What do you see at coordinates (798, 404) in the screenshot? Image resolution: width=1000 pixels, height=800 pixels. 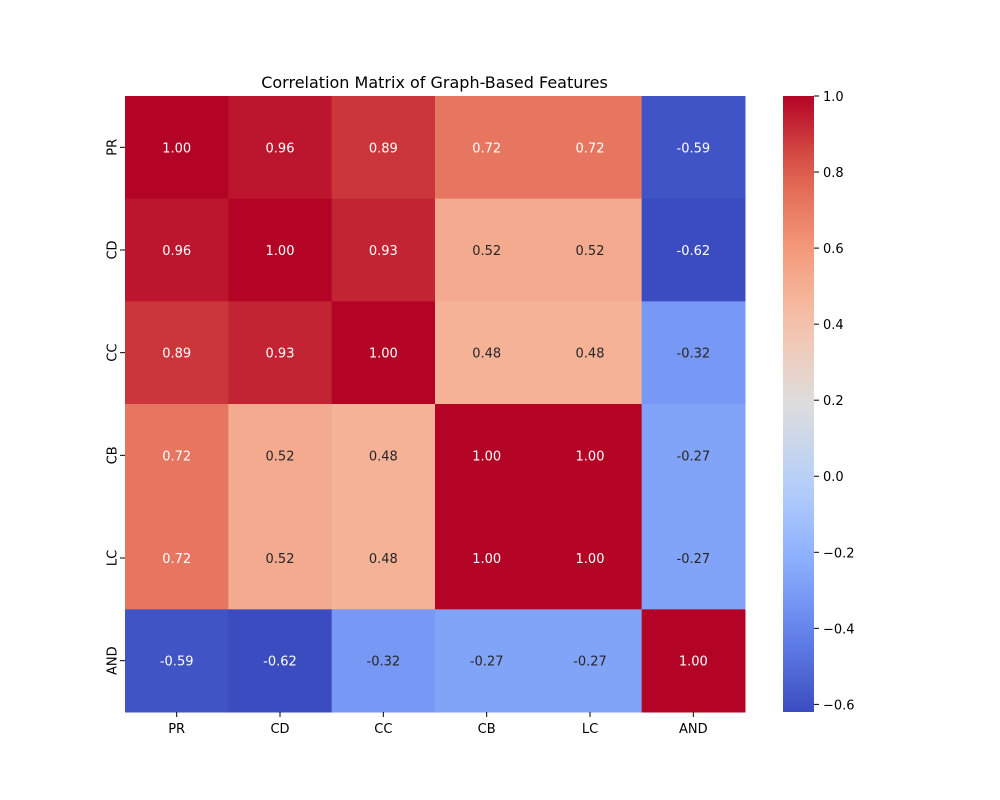 I see `colorbar-gradient` at bounding box center [798, 404].